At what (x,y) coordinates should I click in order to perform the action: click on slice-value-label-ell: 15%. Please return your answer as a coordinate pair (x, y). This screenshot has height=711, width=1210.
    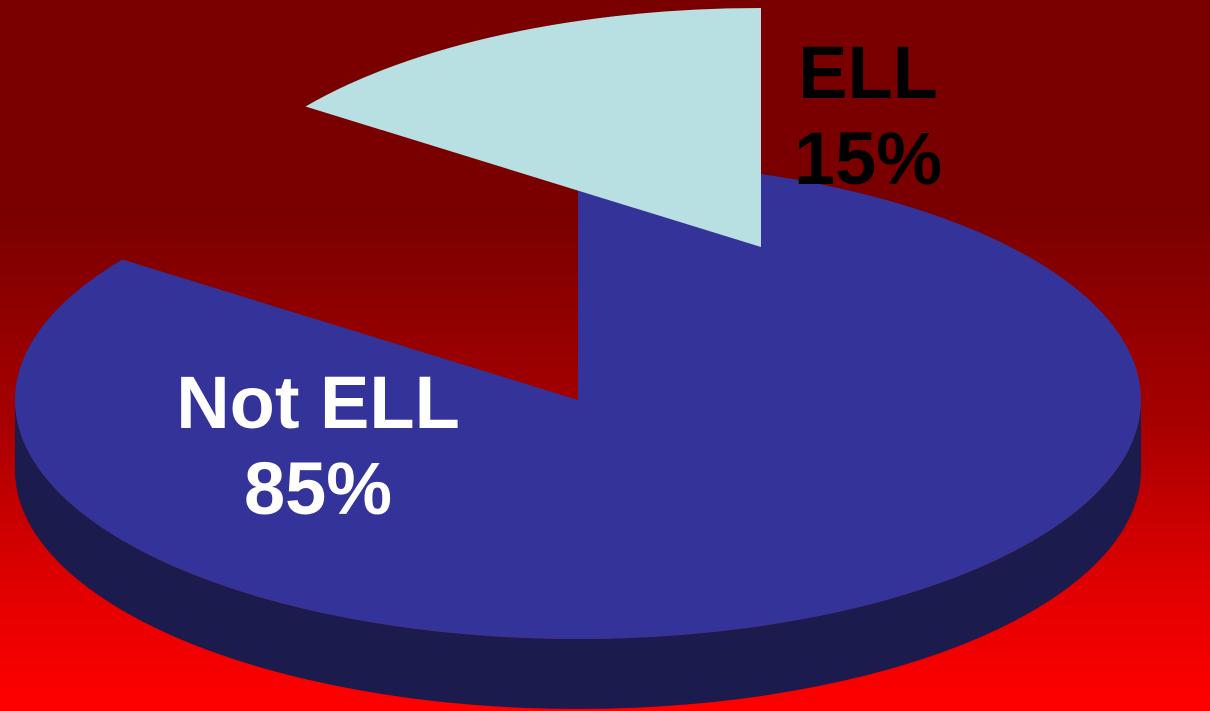
    Looking at the image, I should click on (868, 158).